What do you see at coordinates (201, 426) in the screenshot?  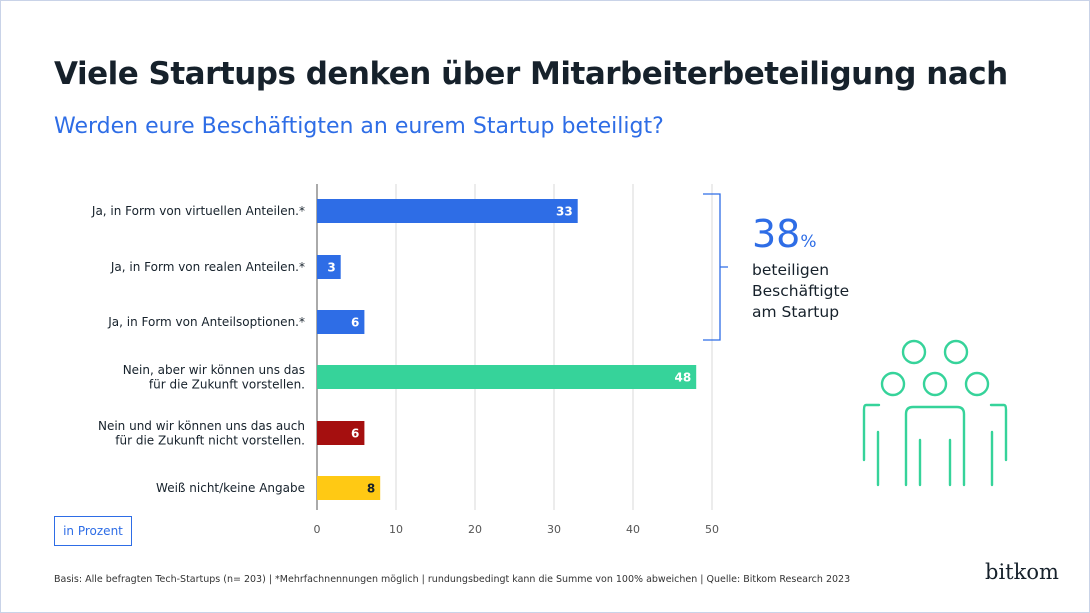 I see `category-label: Nein und wir können uns das auch` at bounding box center [201, 426].